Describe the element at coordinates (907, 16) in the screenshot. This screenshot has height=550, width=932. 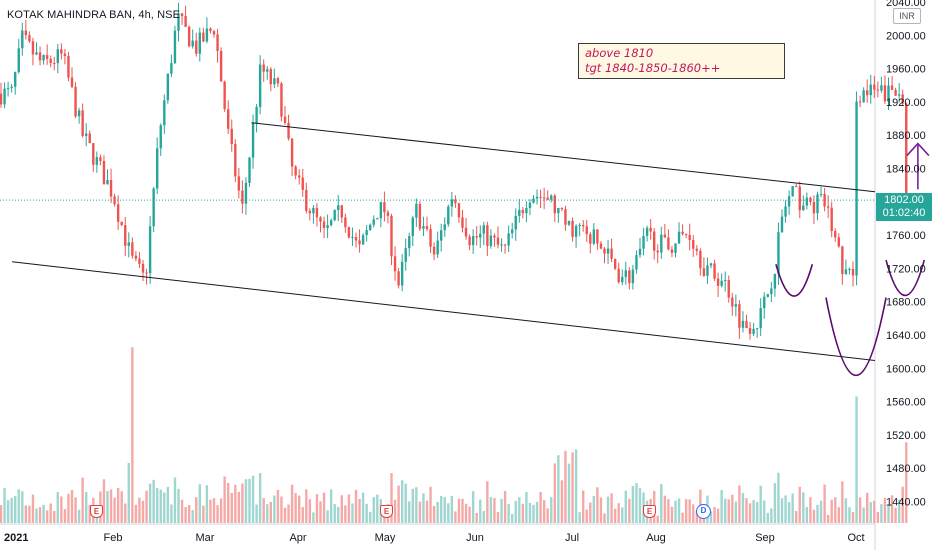
I see `currency-badge: INR` at that location.